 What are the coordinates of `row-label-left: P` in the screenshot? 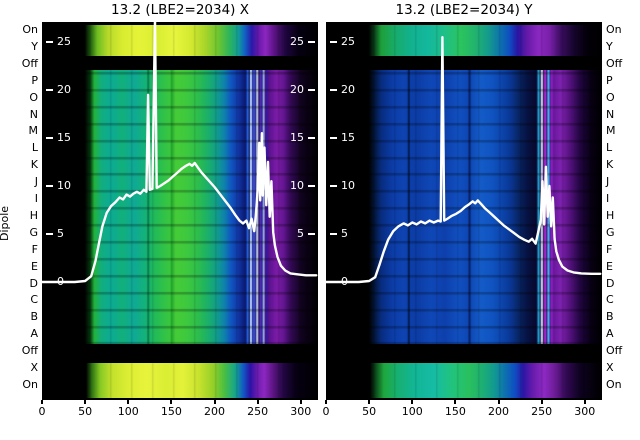 It's located at (34, 80).